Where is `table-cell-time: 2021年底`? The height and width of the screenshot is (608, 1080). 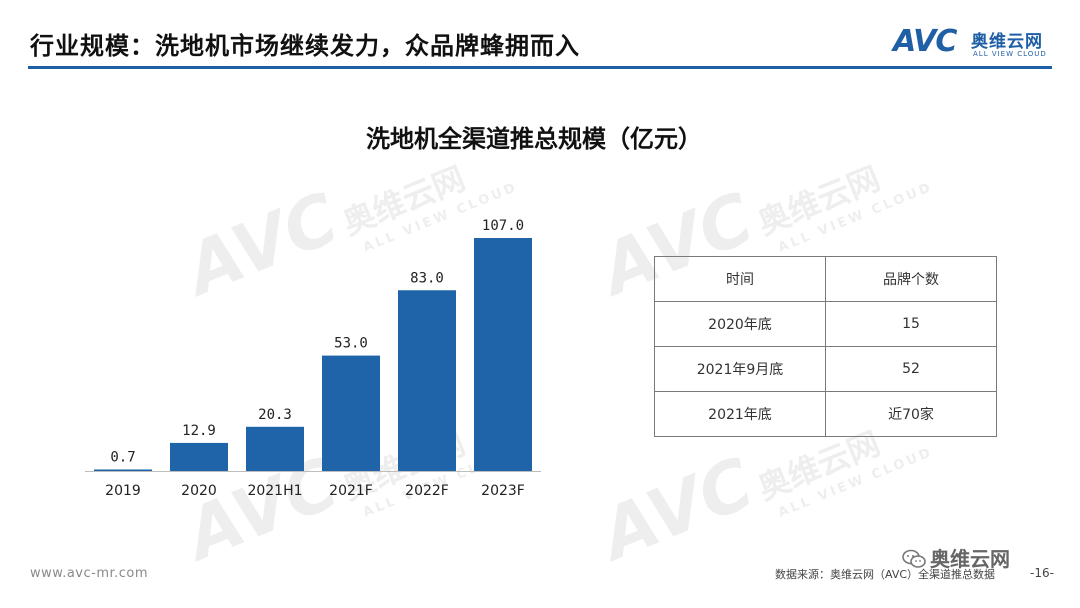 table-cell-time: 2021年底 is located at coordinates (740, 414).